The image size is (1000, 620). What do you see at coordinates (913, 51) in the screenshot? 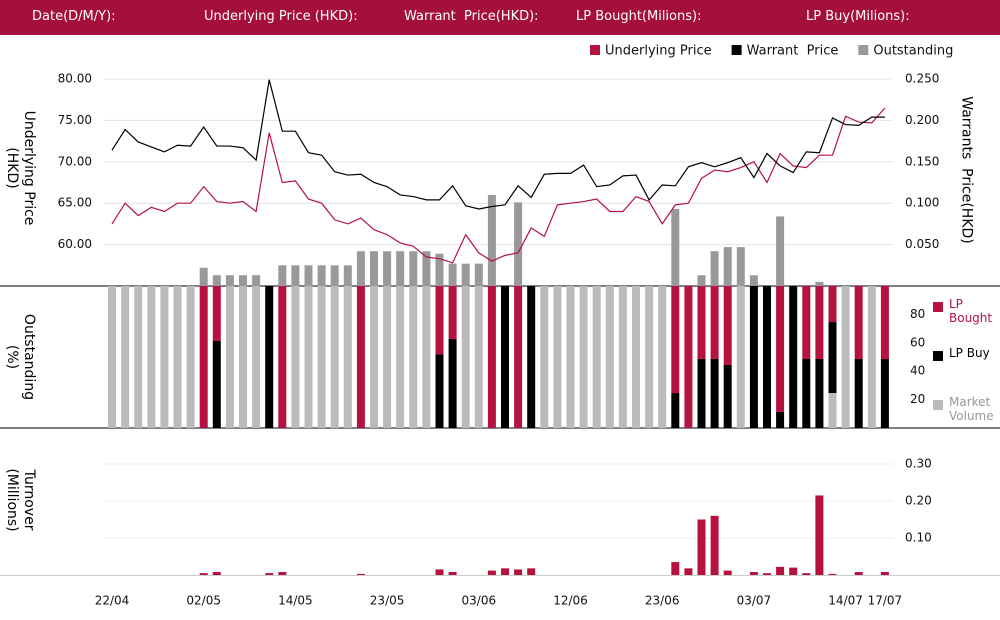
I see `legend-label: Outstanding` at bounding box center [913, 51].